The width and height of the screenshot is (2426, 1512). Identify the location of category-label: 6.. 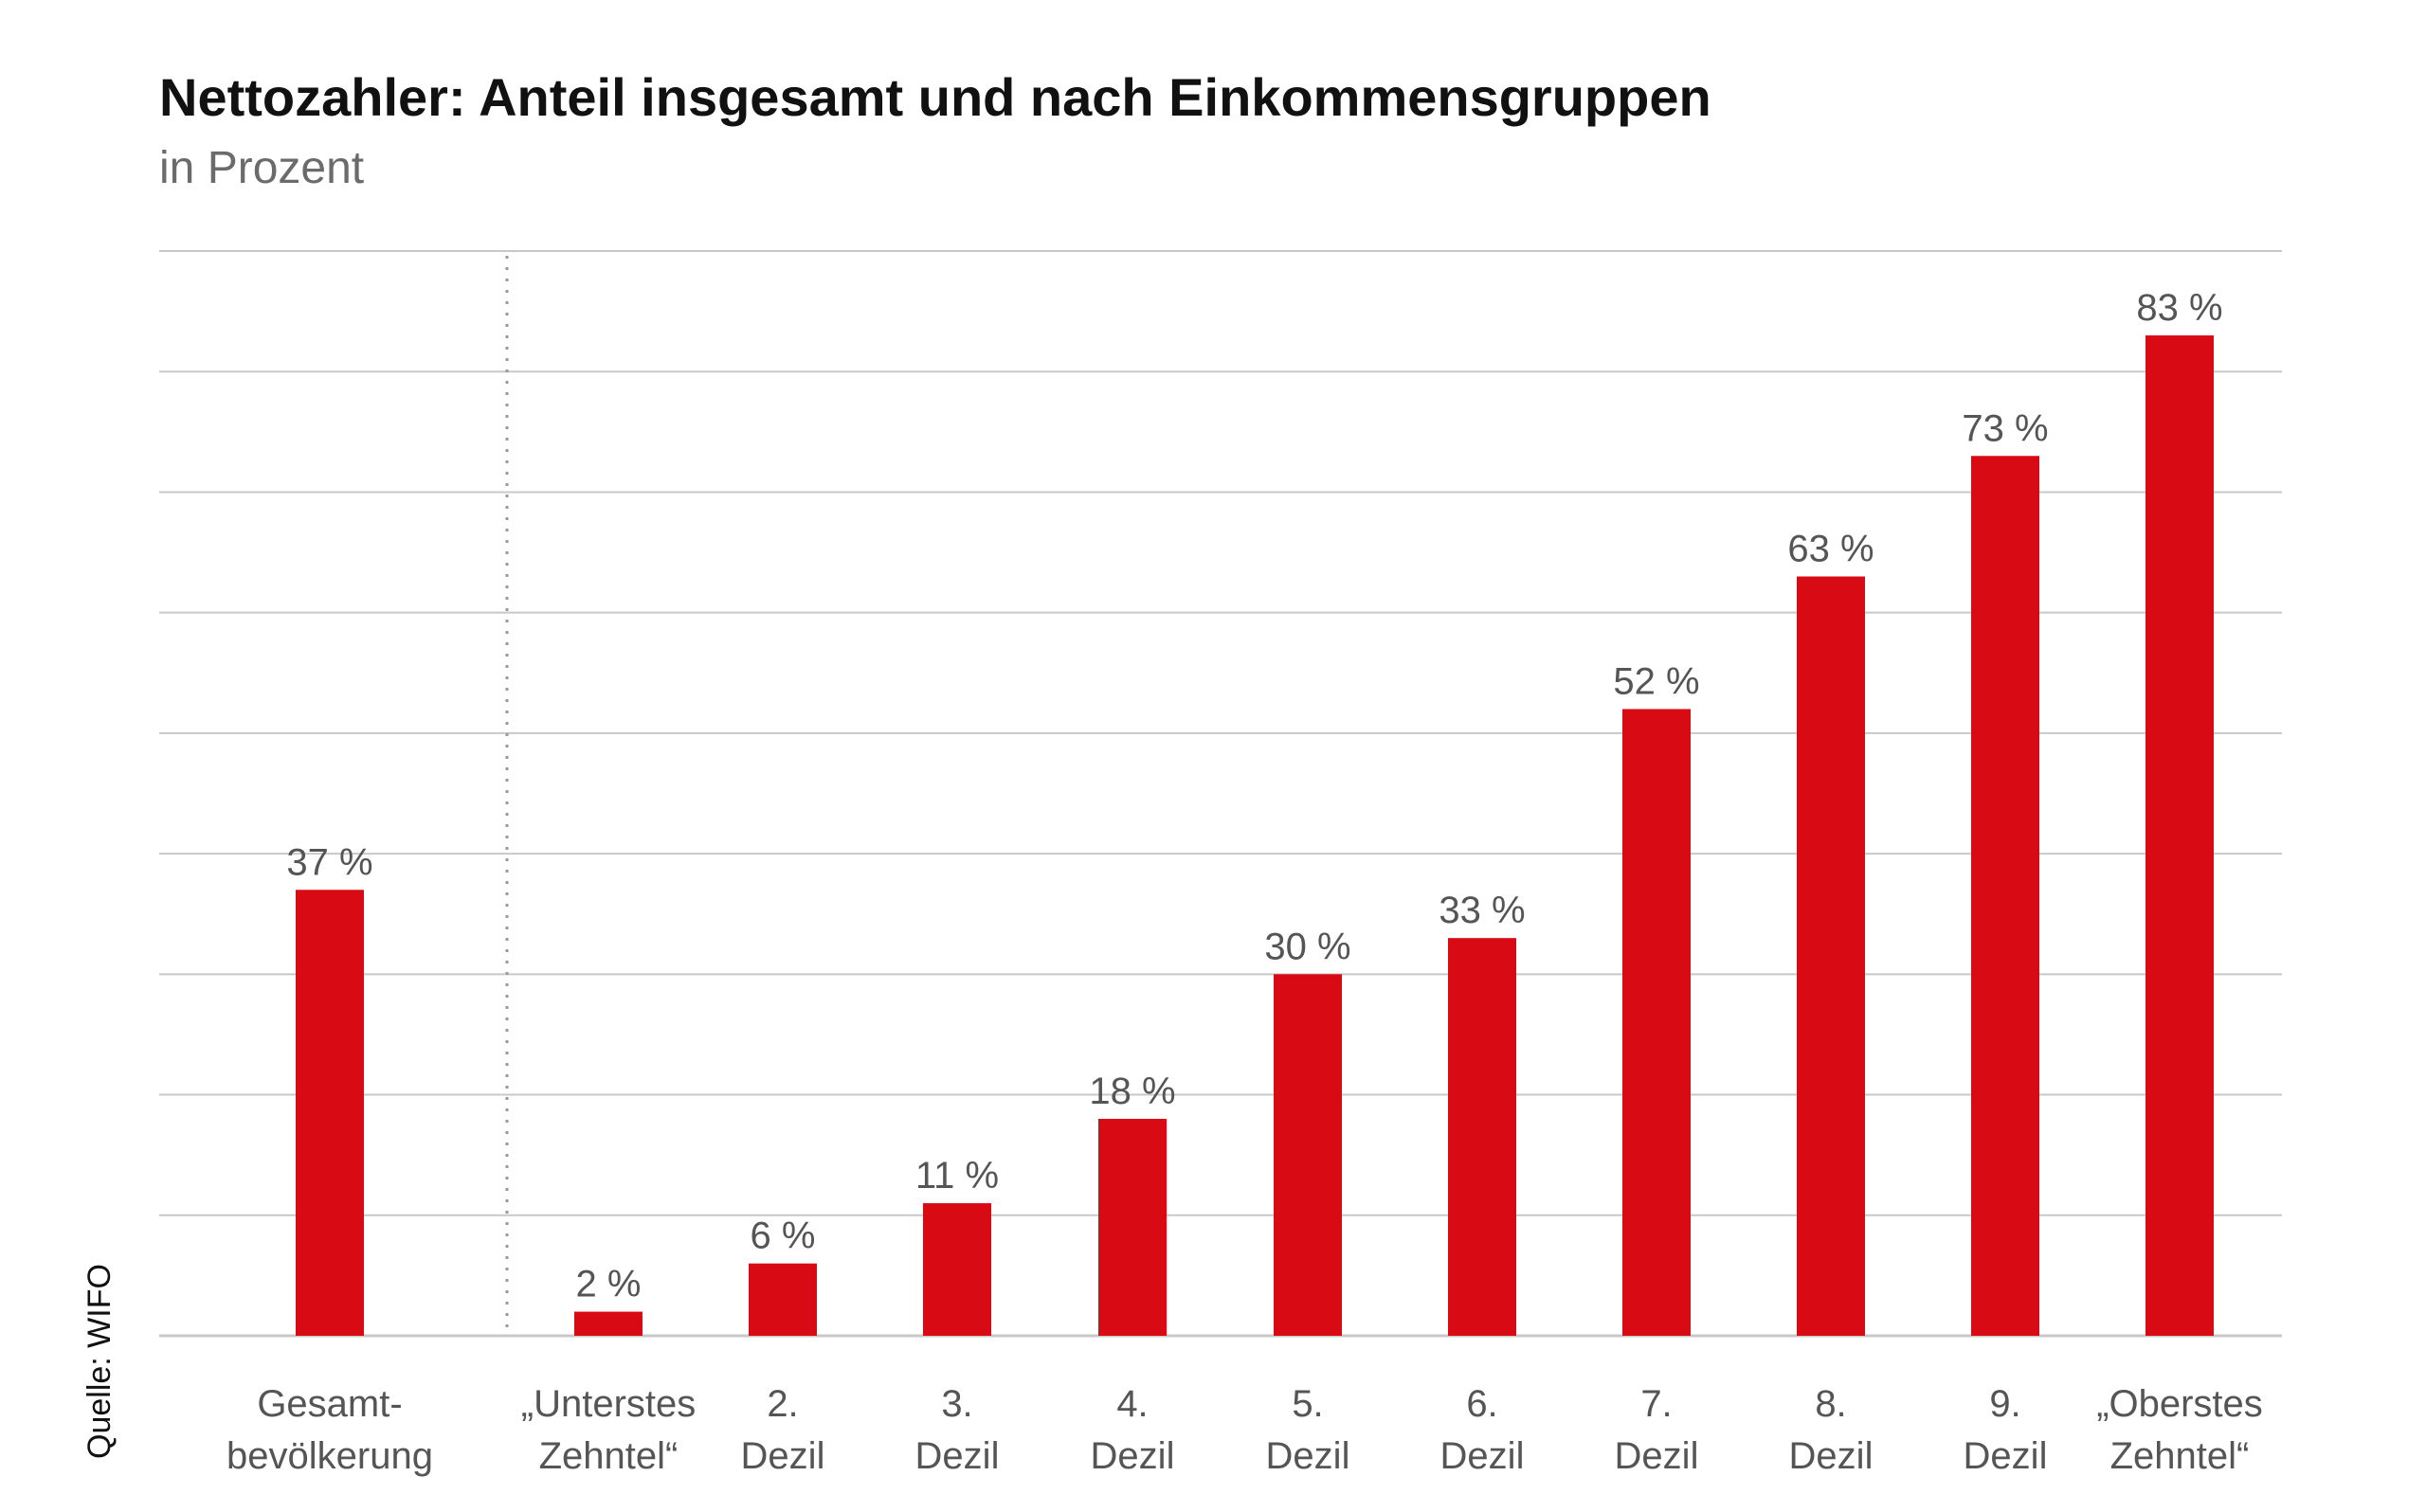
(1481, 1404).